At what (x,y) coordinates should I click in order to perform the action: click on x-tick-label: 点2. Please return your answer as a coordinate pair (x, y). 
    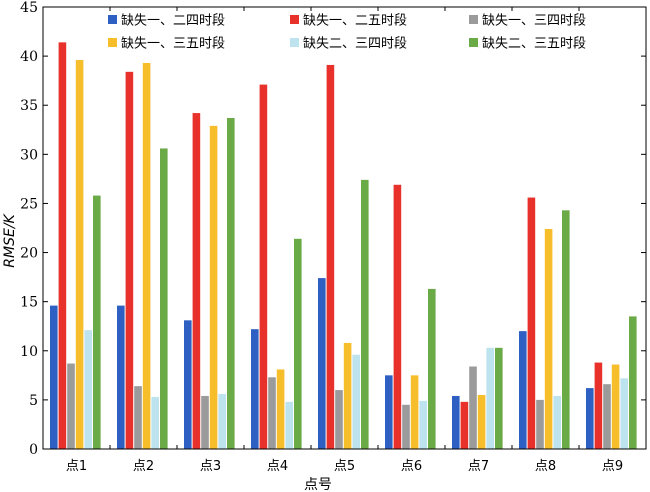
    Looking at the image, I should click on (143, 466).